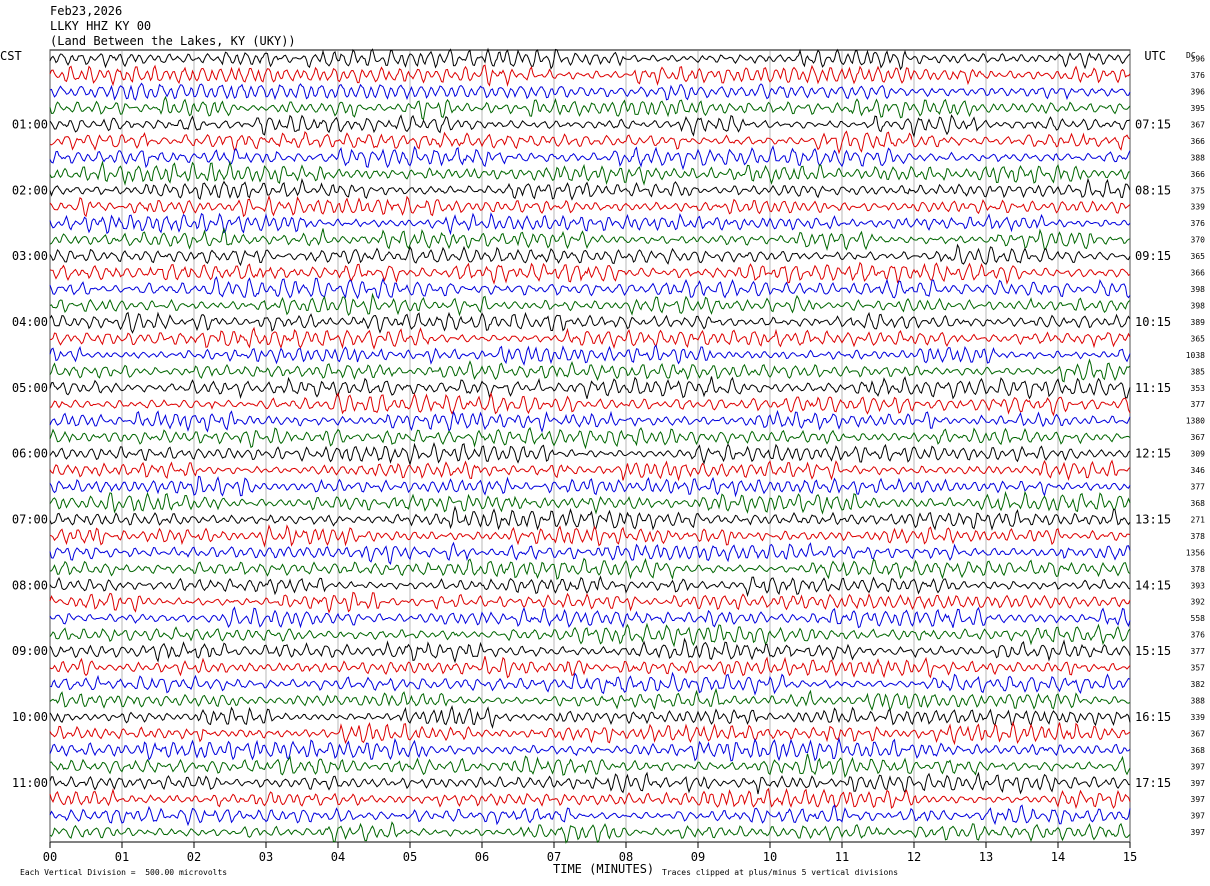  I want to click on dc-offset-label: 385, so click(1198, 371).